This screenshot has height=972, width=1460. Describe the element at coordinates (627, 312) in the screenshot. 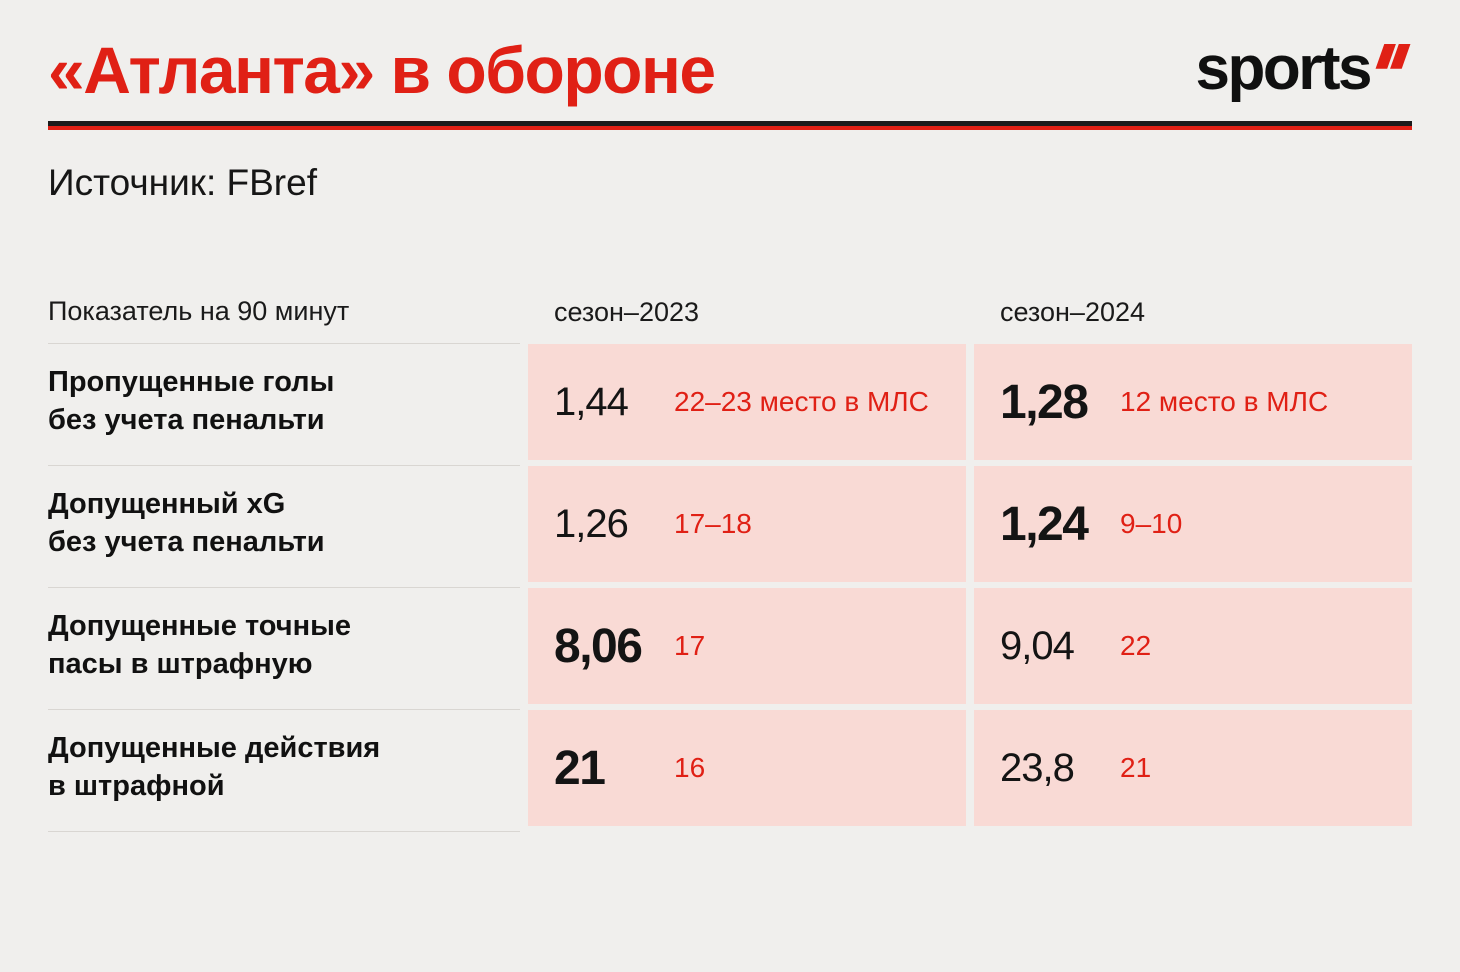

I see `column-header-season-2023: сезон–2023` at that location.